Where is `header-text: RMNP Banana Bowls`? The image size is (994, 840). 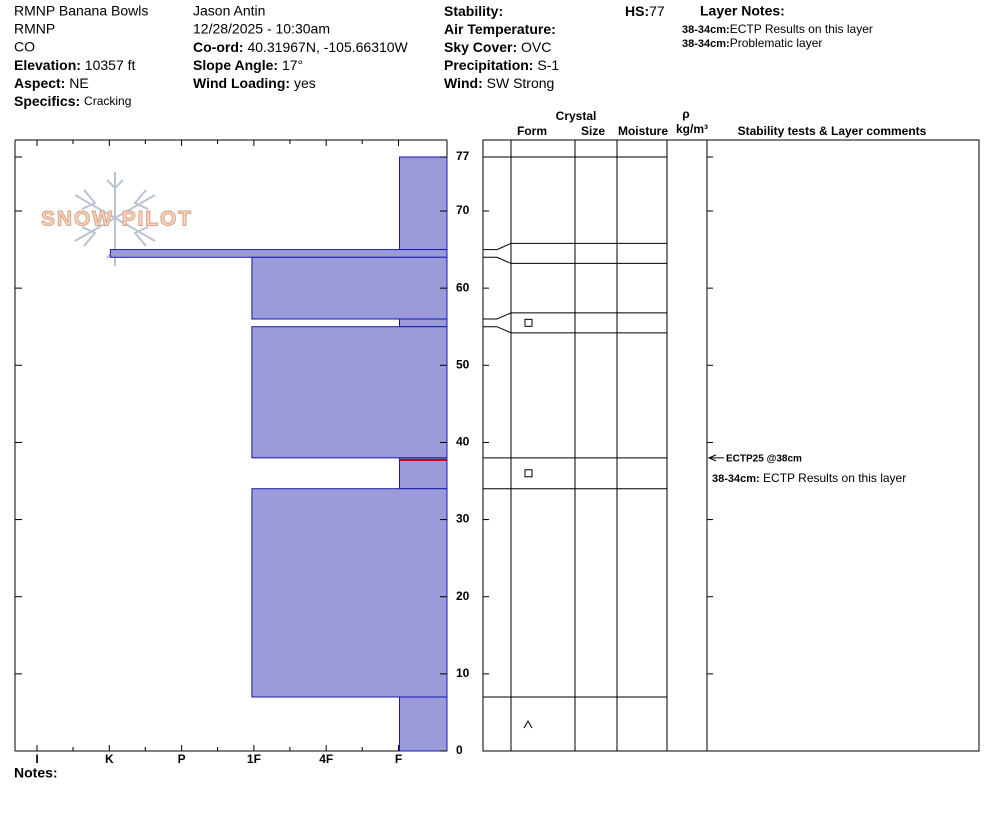
header-text: RMNP Banana Bowls is located at coordinates (81, 11).